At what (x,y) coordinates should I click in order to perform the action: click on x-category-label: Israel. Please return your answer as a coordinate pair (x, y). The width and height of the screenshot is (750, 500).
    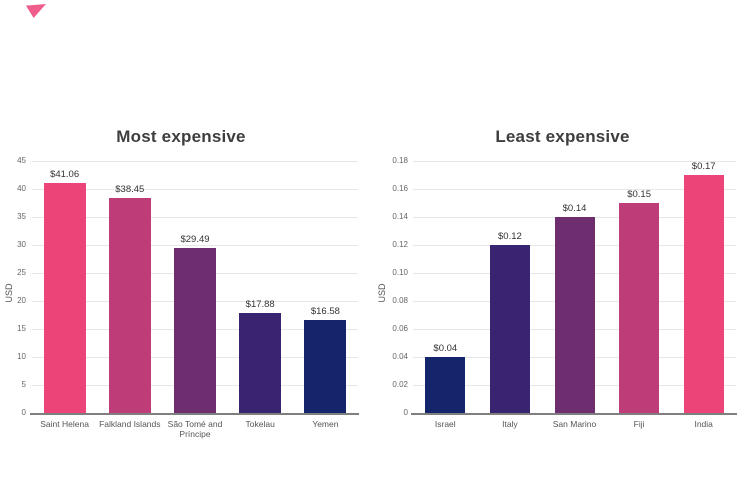
    Looking at the image, I should click on (445, 424).